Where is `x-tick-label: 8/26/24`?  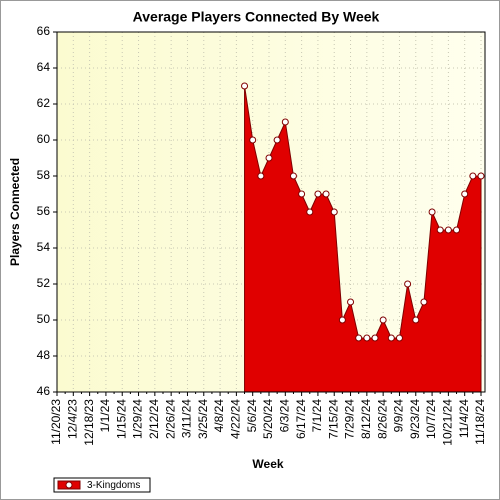 x-tick-label: 8/26/24 is located at coordinates (382, 419).